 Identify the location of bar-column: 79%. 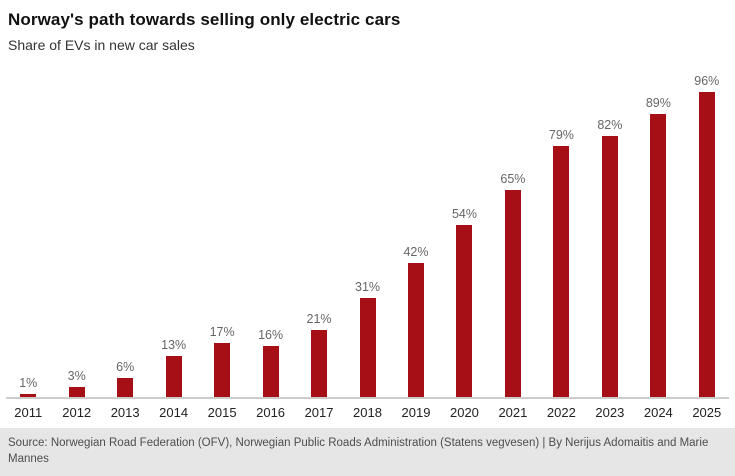
(561, 262).